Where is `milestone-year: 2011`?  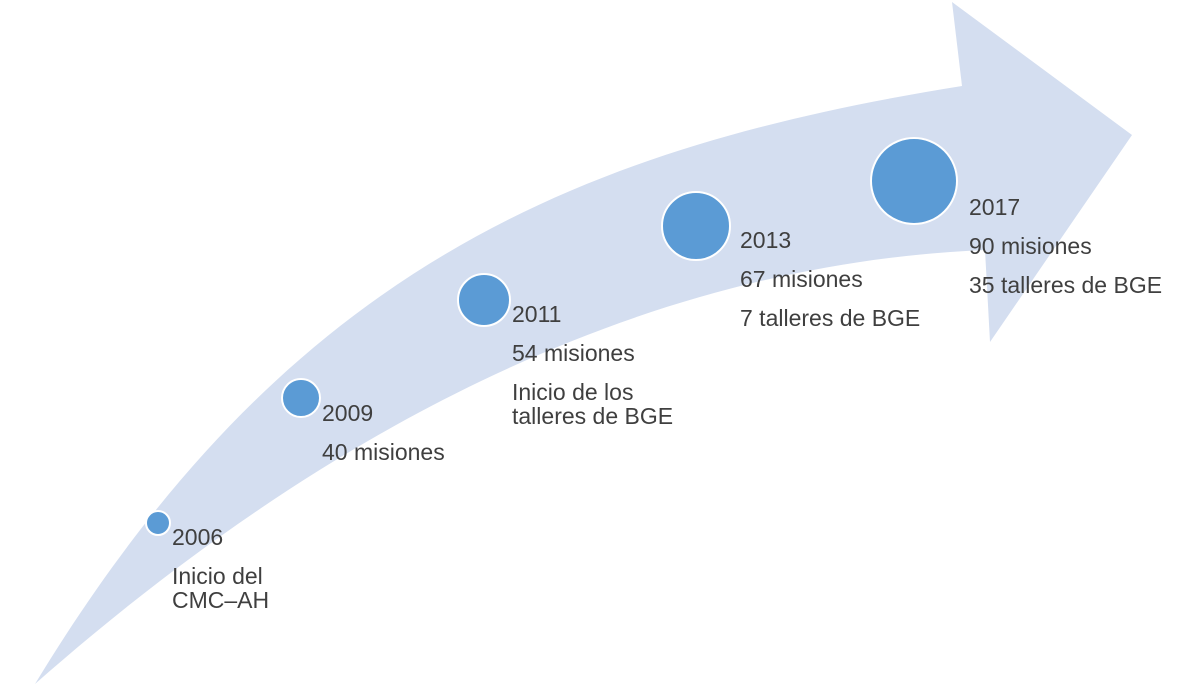 milestone-year: 2011 is located at coordinates (537, 314).